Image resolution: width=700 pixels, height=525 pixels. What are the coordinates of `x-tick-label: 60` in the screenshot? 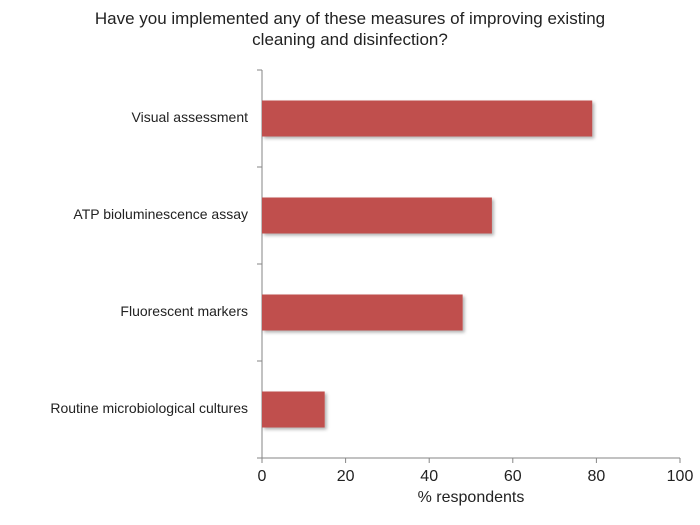 It's located at (513, 476).